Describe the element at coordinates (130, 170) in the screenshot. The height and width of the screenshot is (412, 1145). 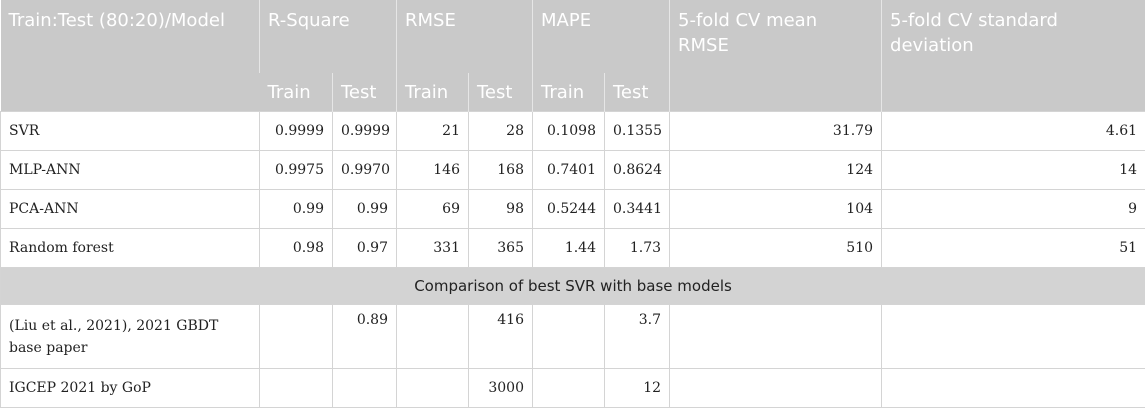
I see `cell-model: MLP-ANN` at that location.